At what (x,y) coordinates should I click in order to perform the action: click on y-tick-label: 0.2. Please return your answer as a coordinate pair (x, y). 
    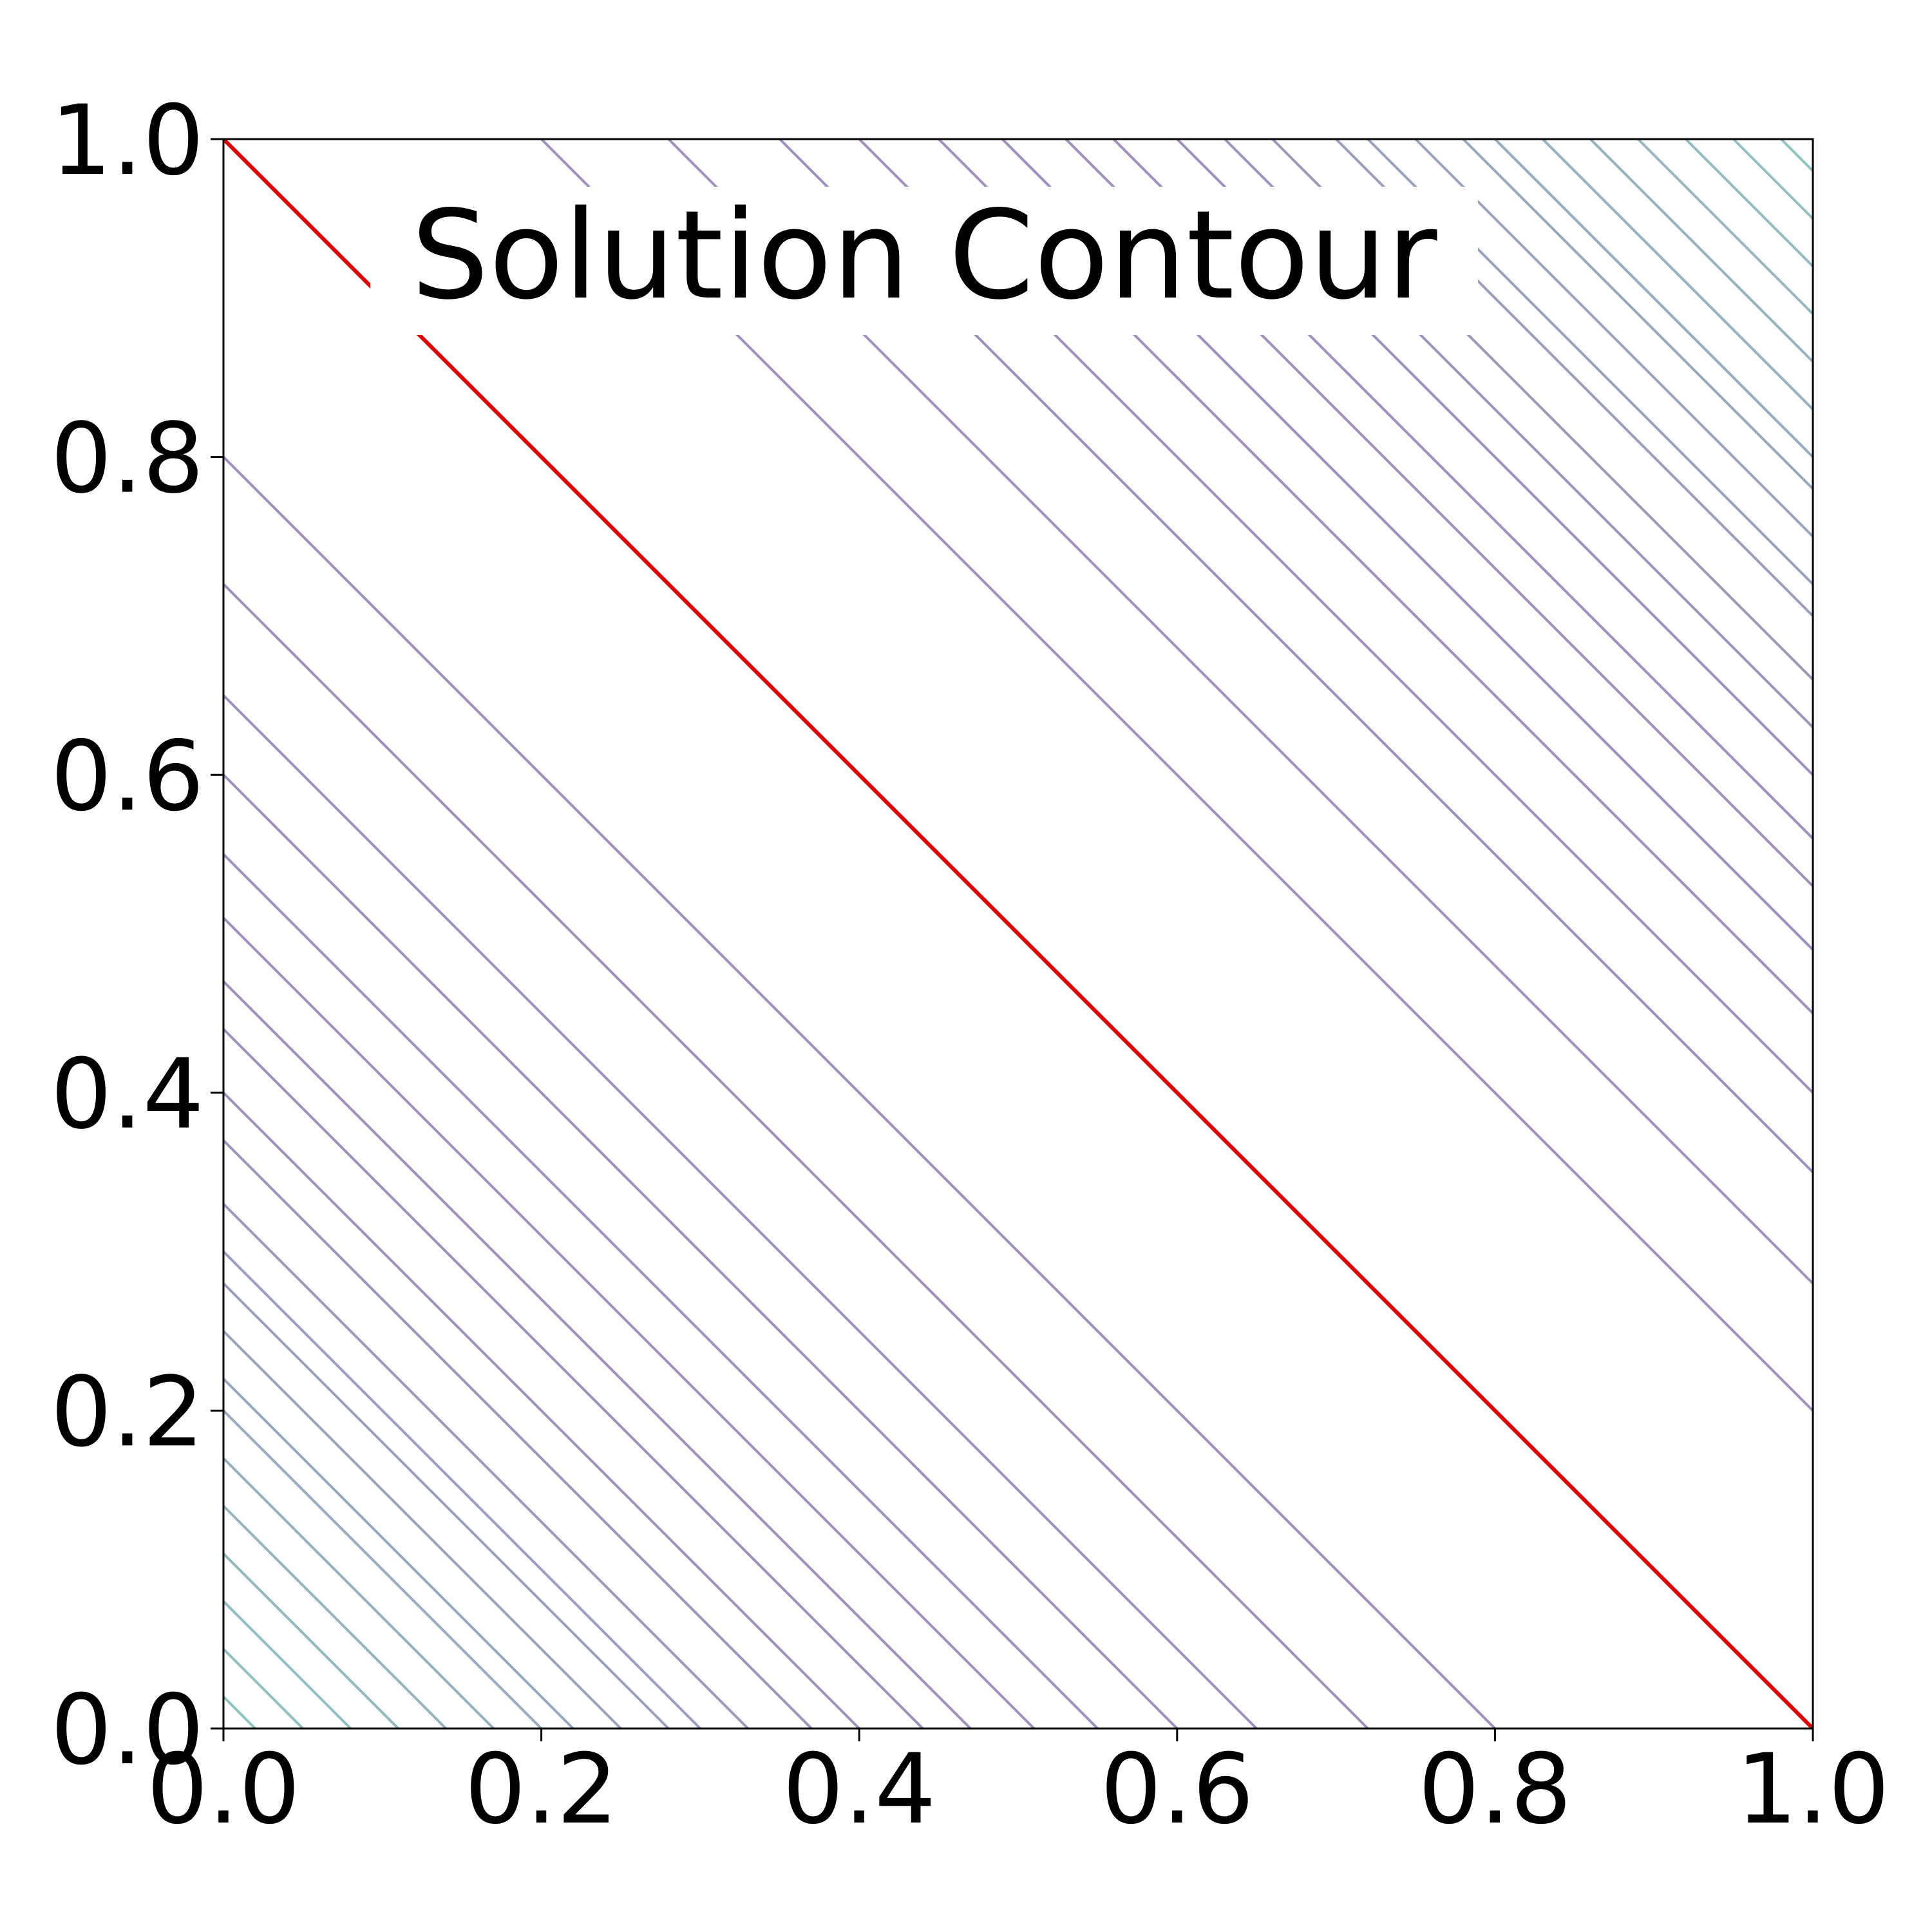
    Looking at the image, I should click on (127, 1412).